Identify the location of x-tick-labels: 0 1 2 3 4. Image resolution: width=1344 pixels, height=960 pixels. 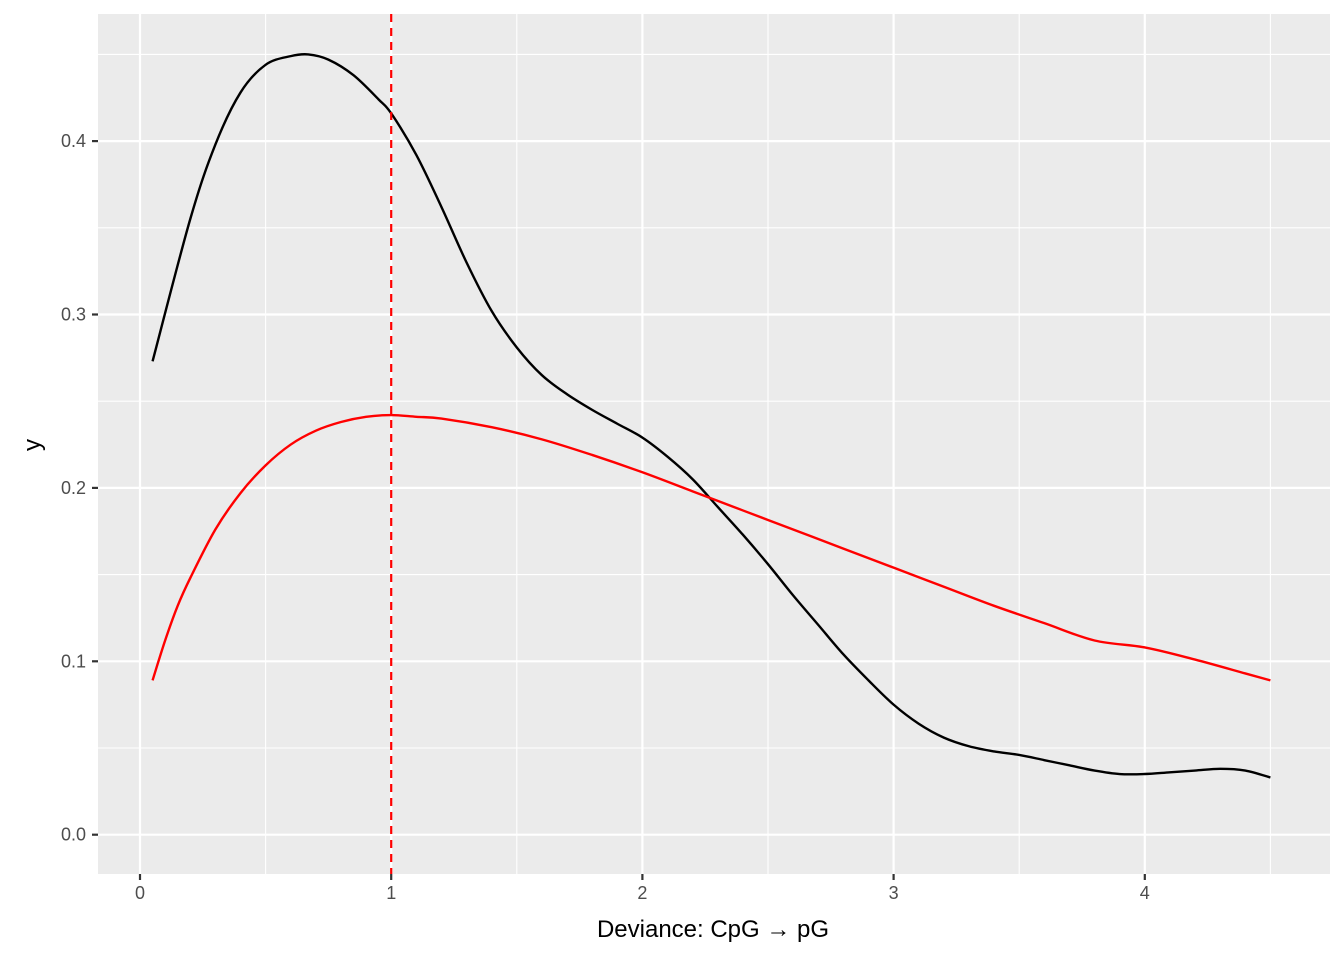
(642, 893).